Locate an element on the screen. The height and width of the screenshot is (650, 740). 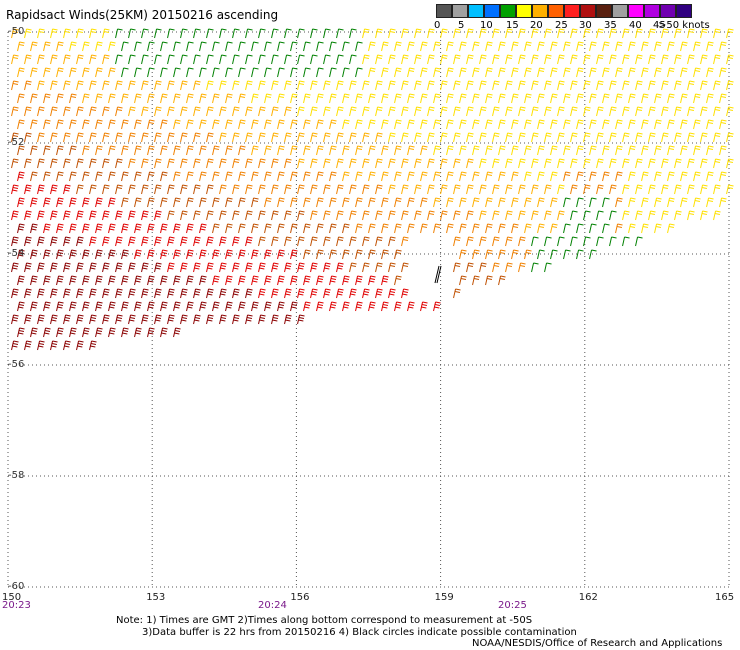
longitude-label: 150 is located at coordinates (12, 597).